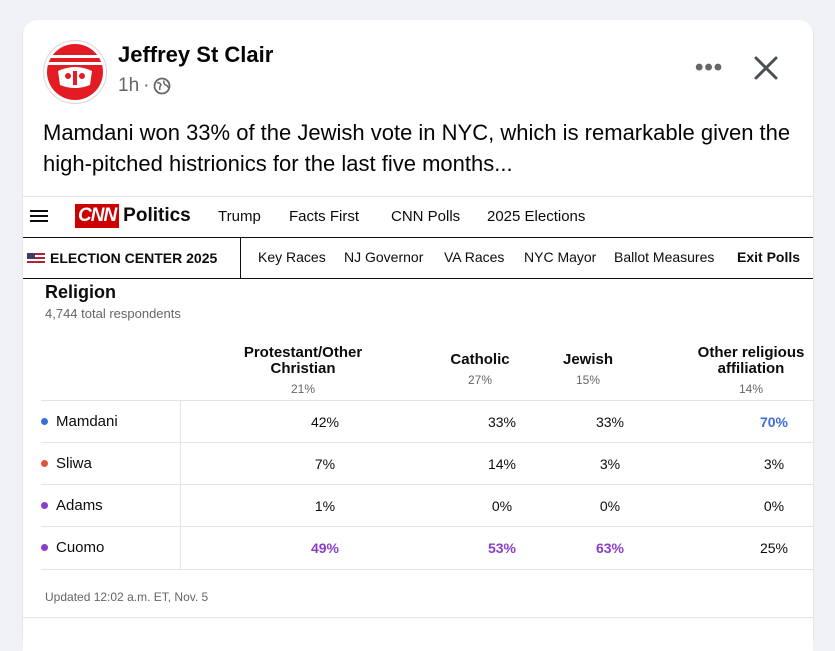  I want to click on hamburger-menu-icon, so click(39, 216).